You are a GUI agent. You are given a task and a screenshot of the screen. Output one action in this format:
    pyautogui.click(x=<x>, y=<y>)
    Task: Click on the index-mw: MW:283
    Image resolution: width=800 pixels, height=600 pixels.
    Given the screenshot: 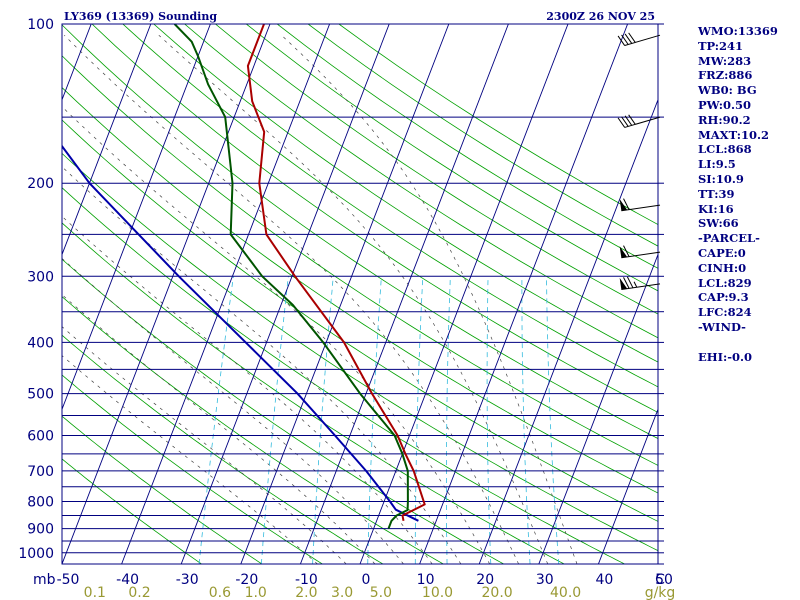 What is the action you would take?
    pyautogui.click(x=725, y=60)
    